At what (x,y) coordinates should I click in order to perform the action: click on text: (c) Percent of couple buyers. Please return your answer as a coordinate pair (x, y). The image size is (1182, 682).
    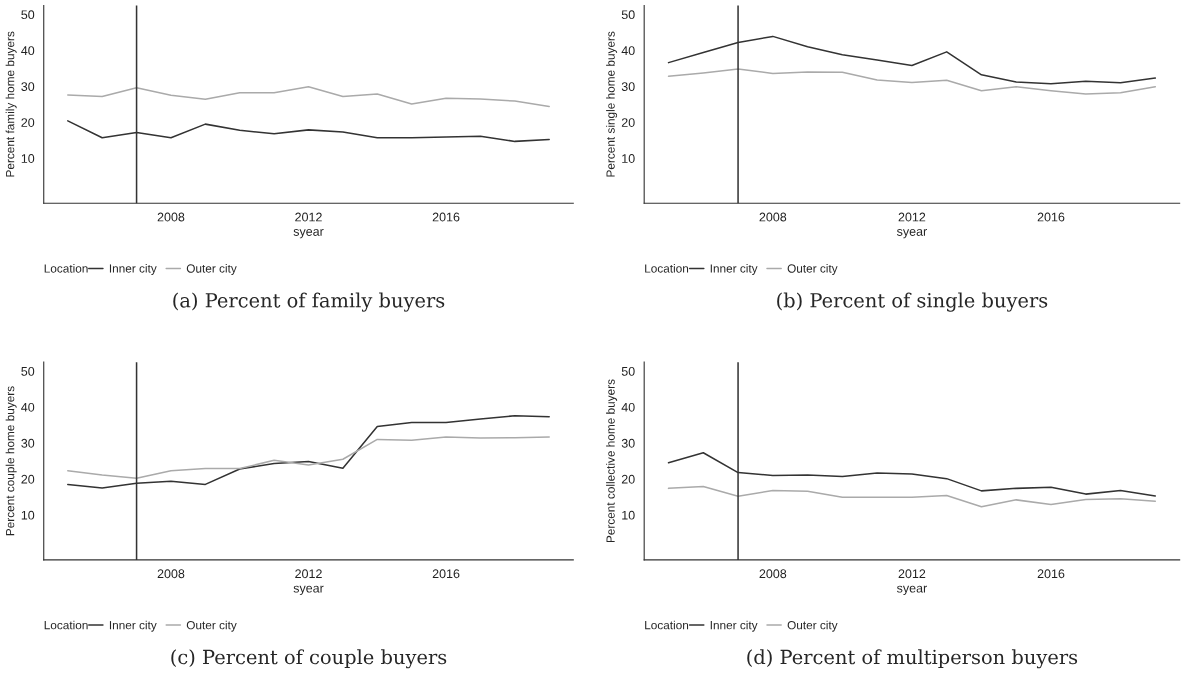
    Looking at the image, I should click on (309, 659).